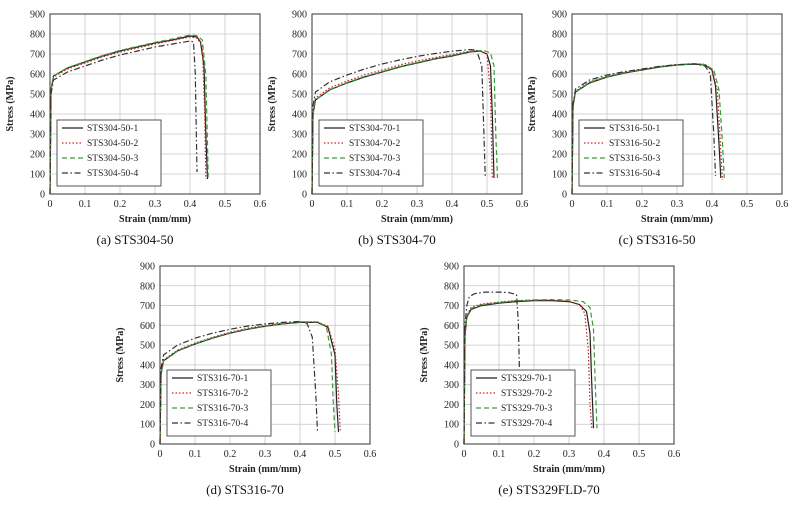  Describe the element at coordinates (222, 379) in the screenshot. I see `legend-label: STS316-70-1` at that location.